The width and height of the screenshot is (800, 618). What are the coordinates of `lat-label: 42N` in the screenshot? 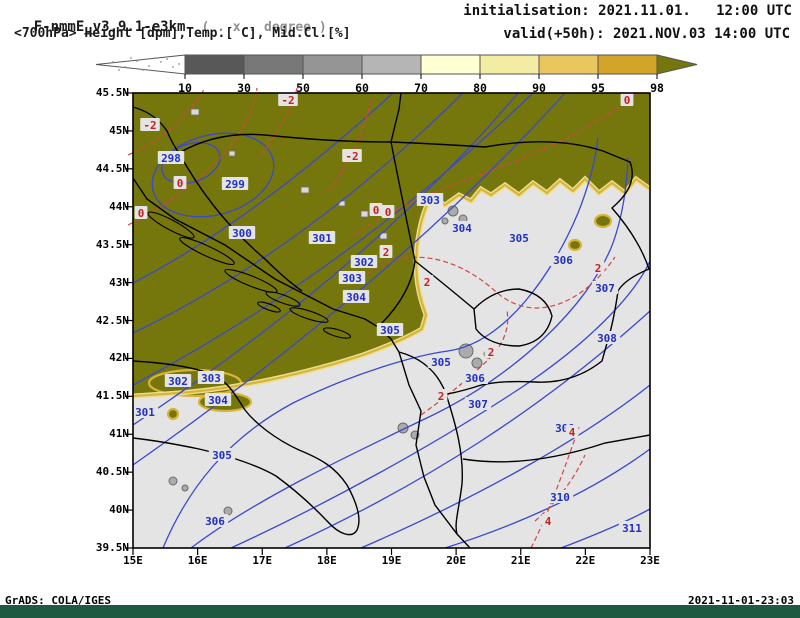 It's located at (119, 358).